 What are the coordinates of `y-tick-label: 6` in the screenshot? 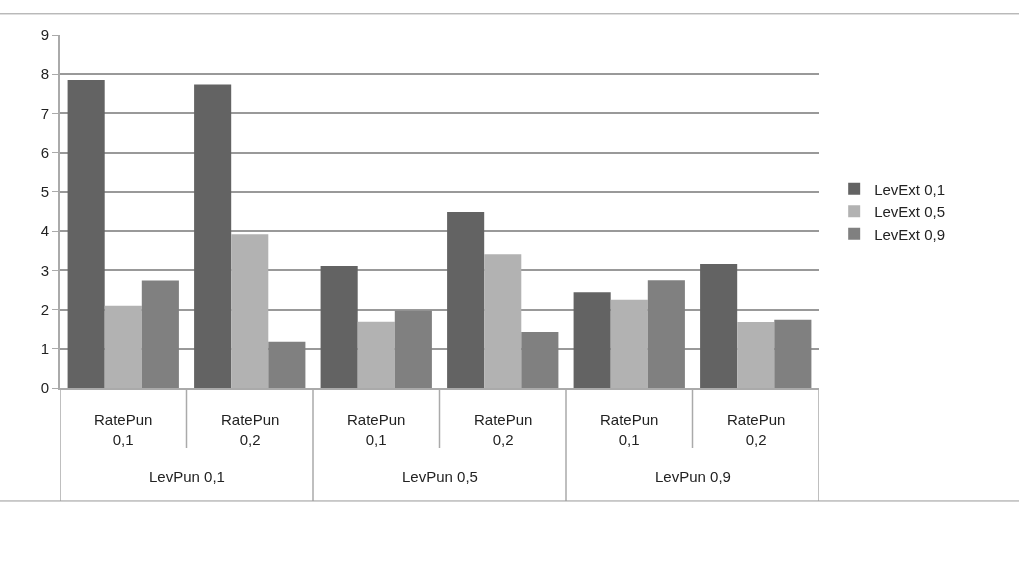 It's located at (44, 152).